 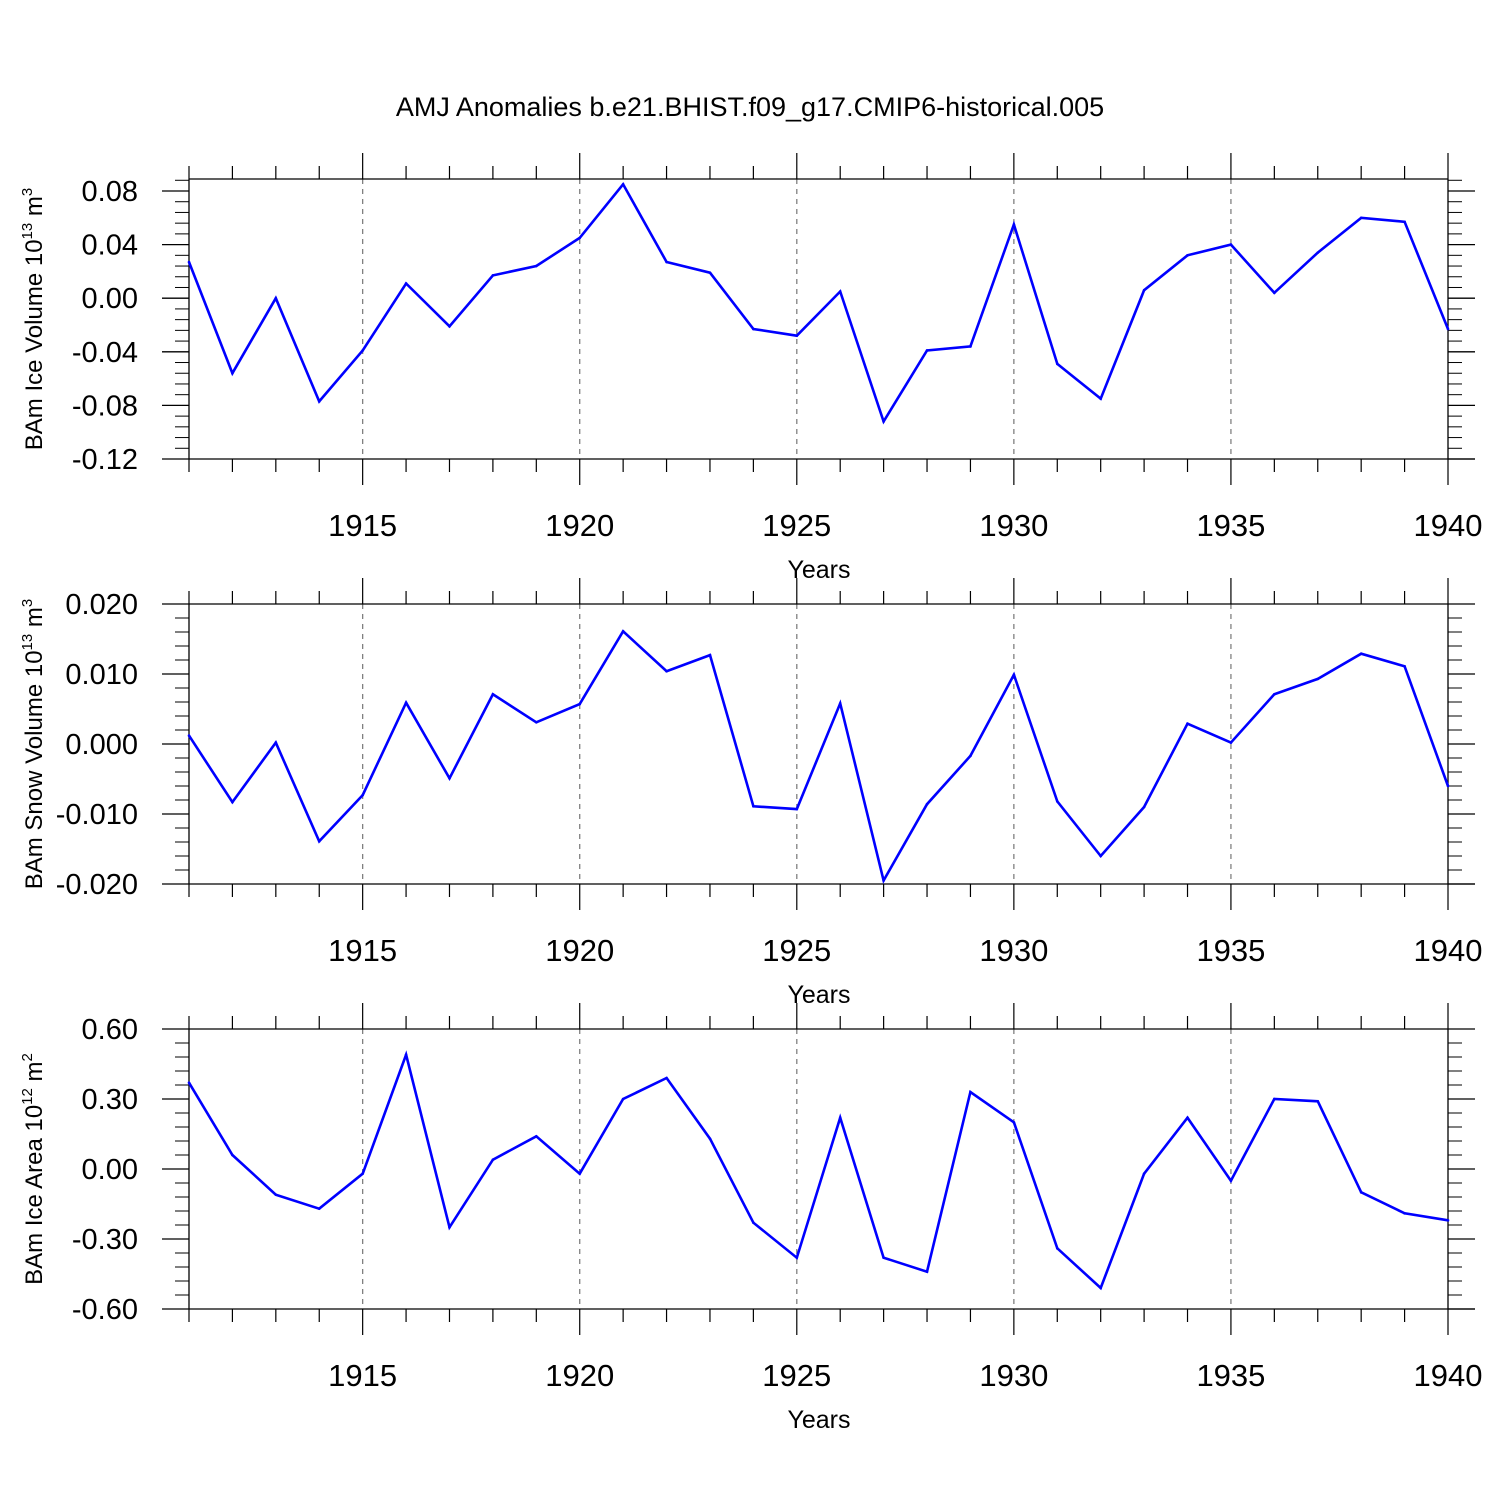 What do you see at coordinates (110, 1100) in the screenshot?
I see `y-tick-label: 0.30` at bounding box center [110, 1100].